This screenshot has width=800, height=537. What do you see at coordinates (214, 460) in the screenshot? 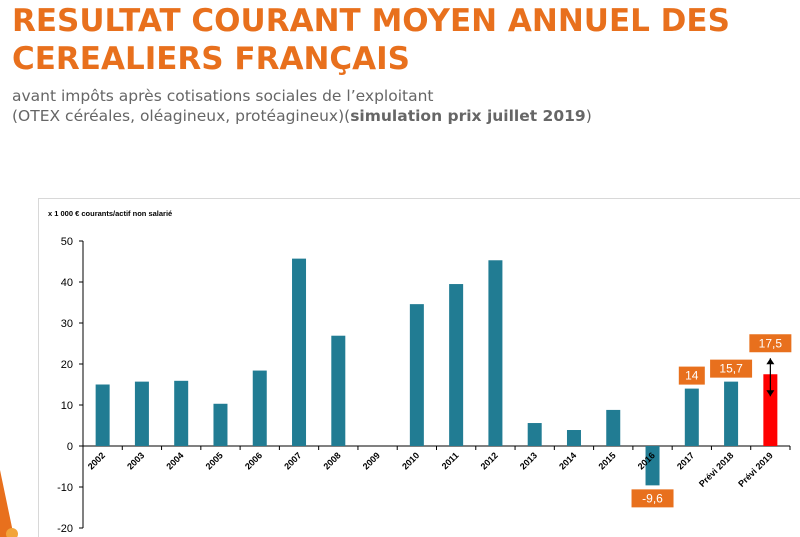
I see `x-tick-label: 2005` at bounding box center [214, 460].